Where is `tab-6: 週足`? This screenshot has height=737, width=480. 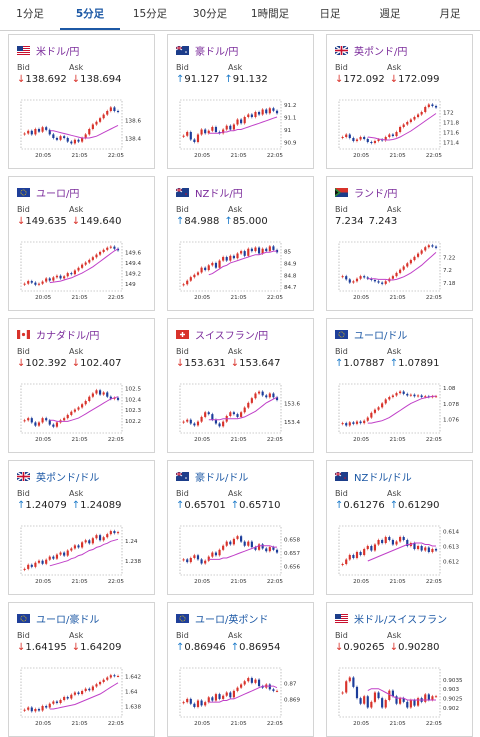
tab-6: 週足 is located at coordinates (390, 14).